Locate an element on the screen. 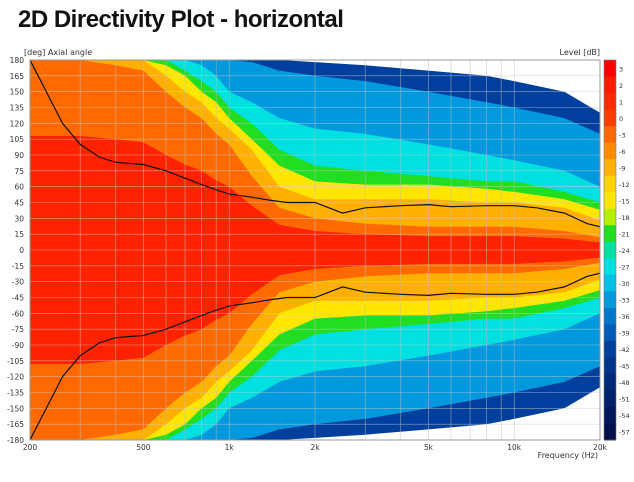  y-tick-label: 0 is located at coordinates (21, 250).